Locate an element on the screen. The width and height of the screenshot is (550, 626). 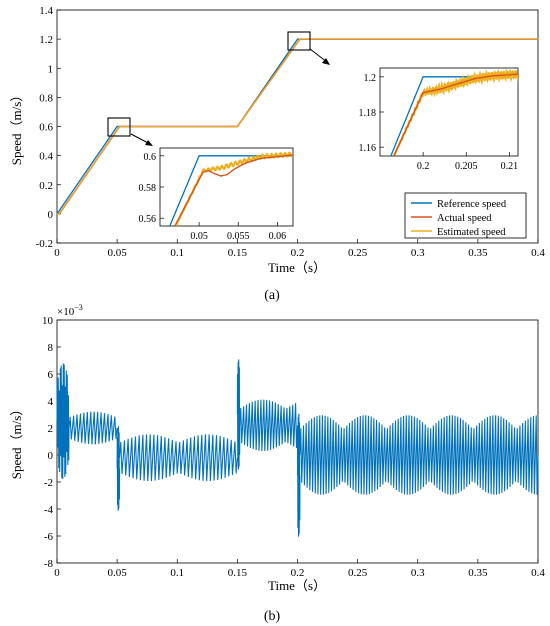
inset-x-tick-label: 0.21 is located at coordinates (510, 166).